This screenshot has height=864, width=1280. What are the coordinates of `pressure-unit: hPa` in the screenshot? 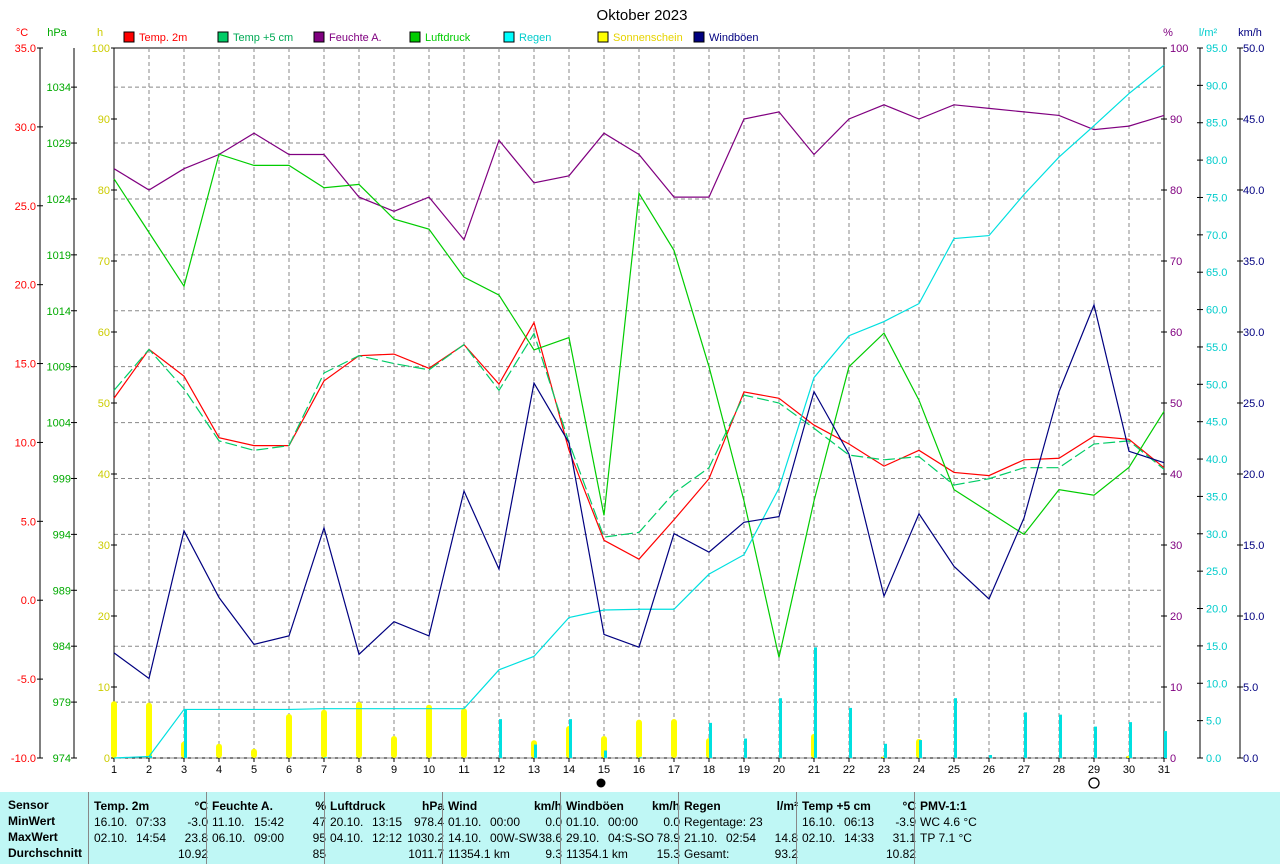 It's located at (57, 33).